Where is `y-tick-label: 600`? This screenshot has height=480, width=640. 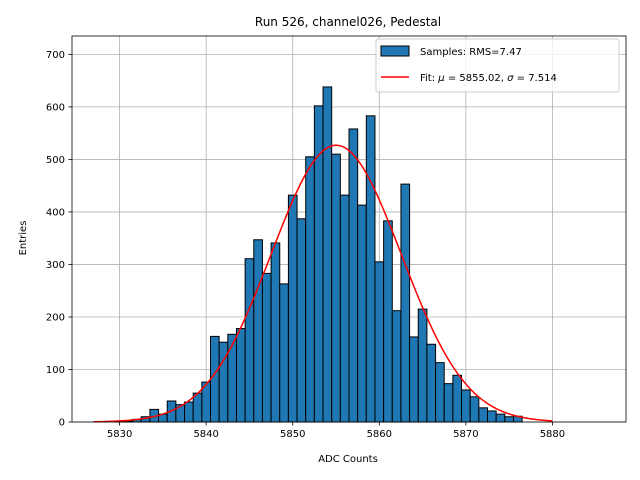 y-tick-label: 600 is located at coordinates (55, 107).